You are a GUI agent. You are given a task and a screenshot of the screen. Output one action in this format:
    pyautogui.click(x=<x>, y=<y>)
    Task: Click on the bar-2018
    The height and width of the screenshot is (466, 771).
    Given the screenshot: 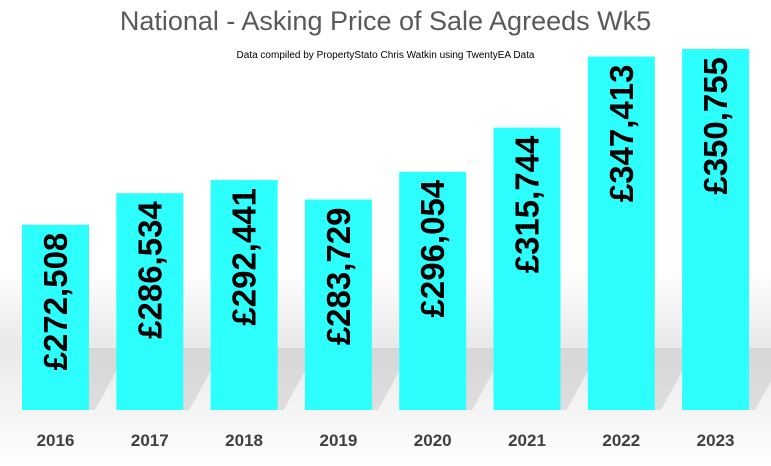 What is the action you would take?
    pyautogui.click(x=244, y=294)
    